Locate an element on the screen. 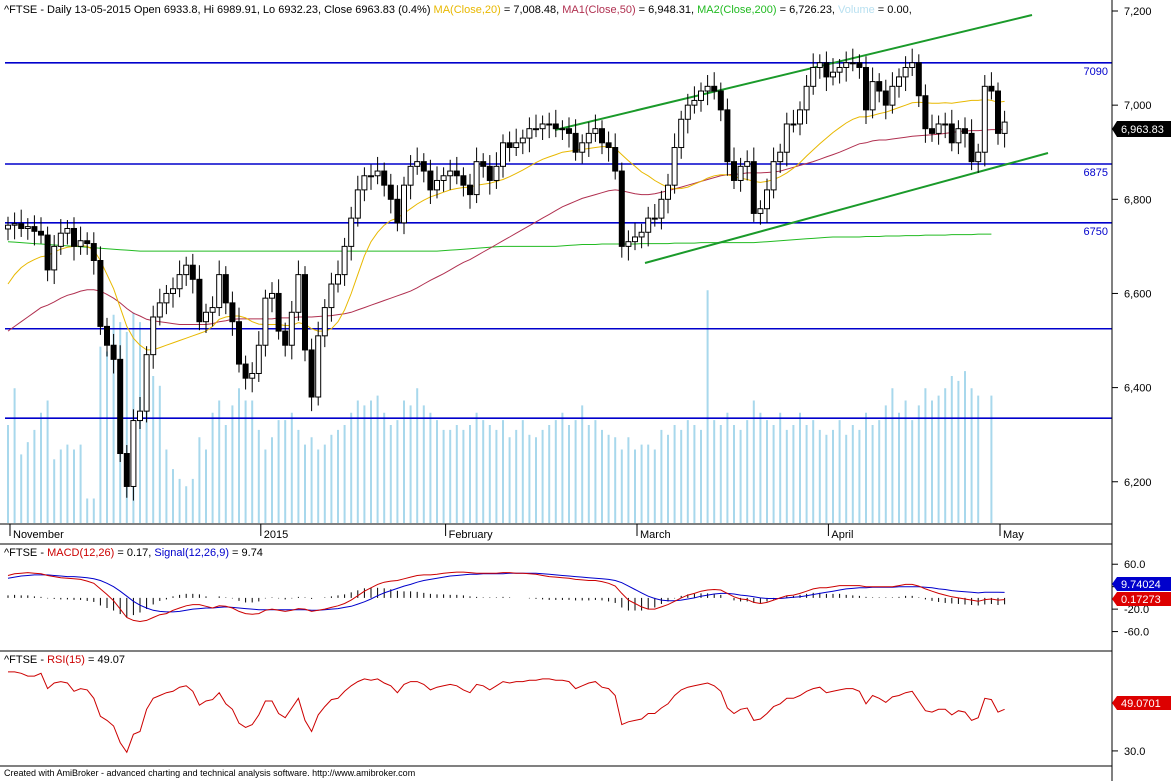 This screenshot has width=1171, height=781. header-ma50-name: MA1(Close,50) is located at coordinates (598, 10).